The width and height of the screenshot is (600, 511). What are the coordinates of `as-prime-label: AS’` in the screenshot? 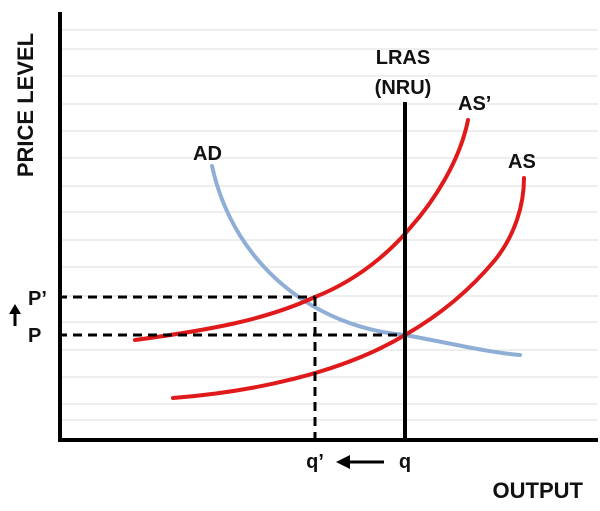 It's located at (474, 104).